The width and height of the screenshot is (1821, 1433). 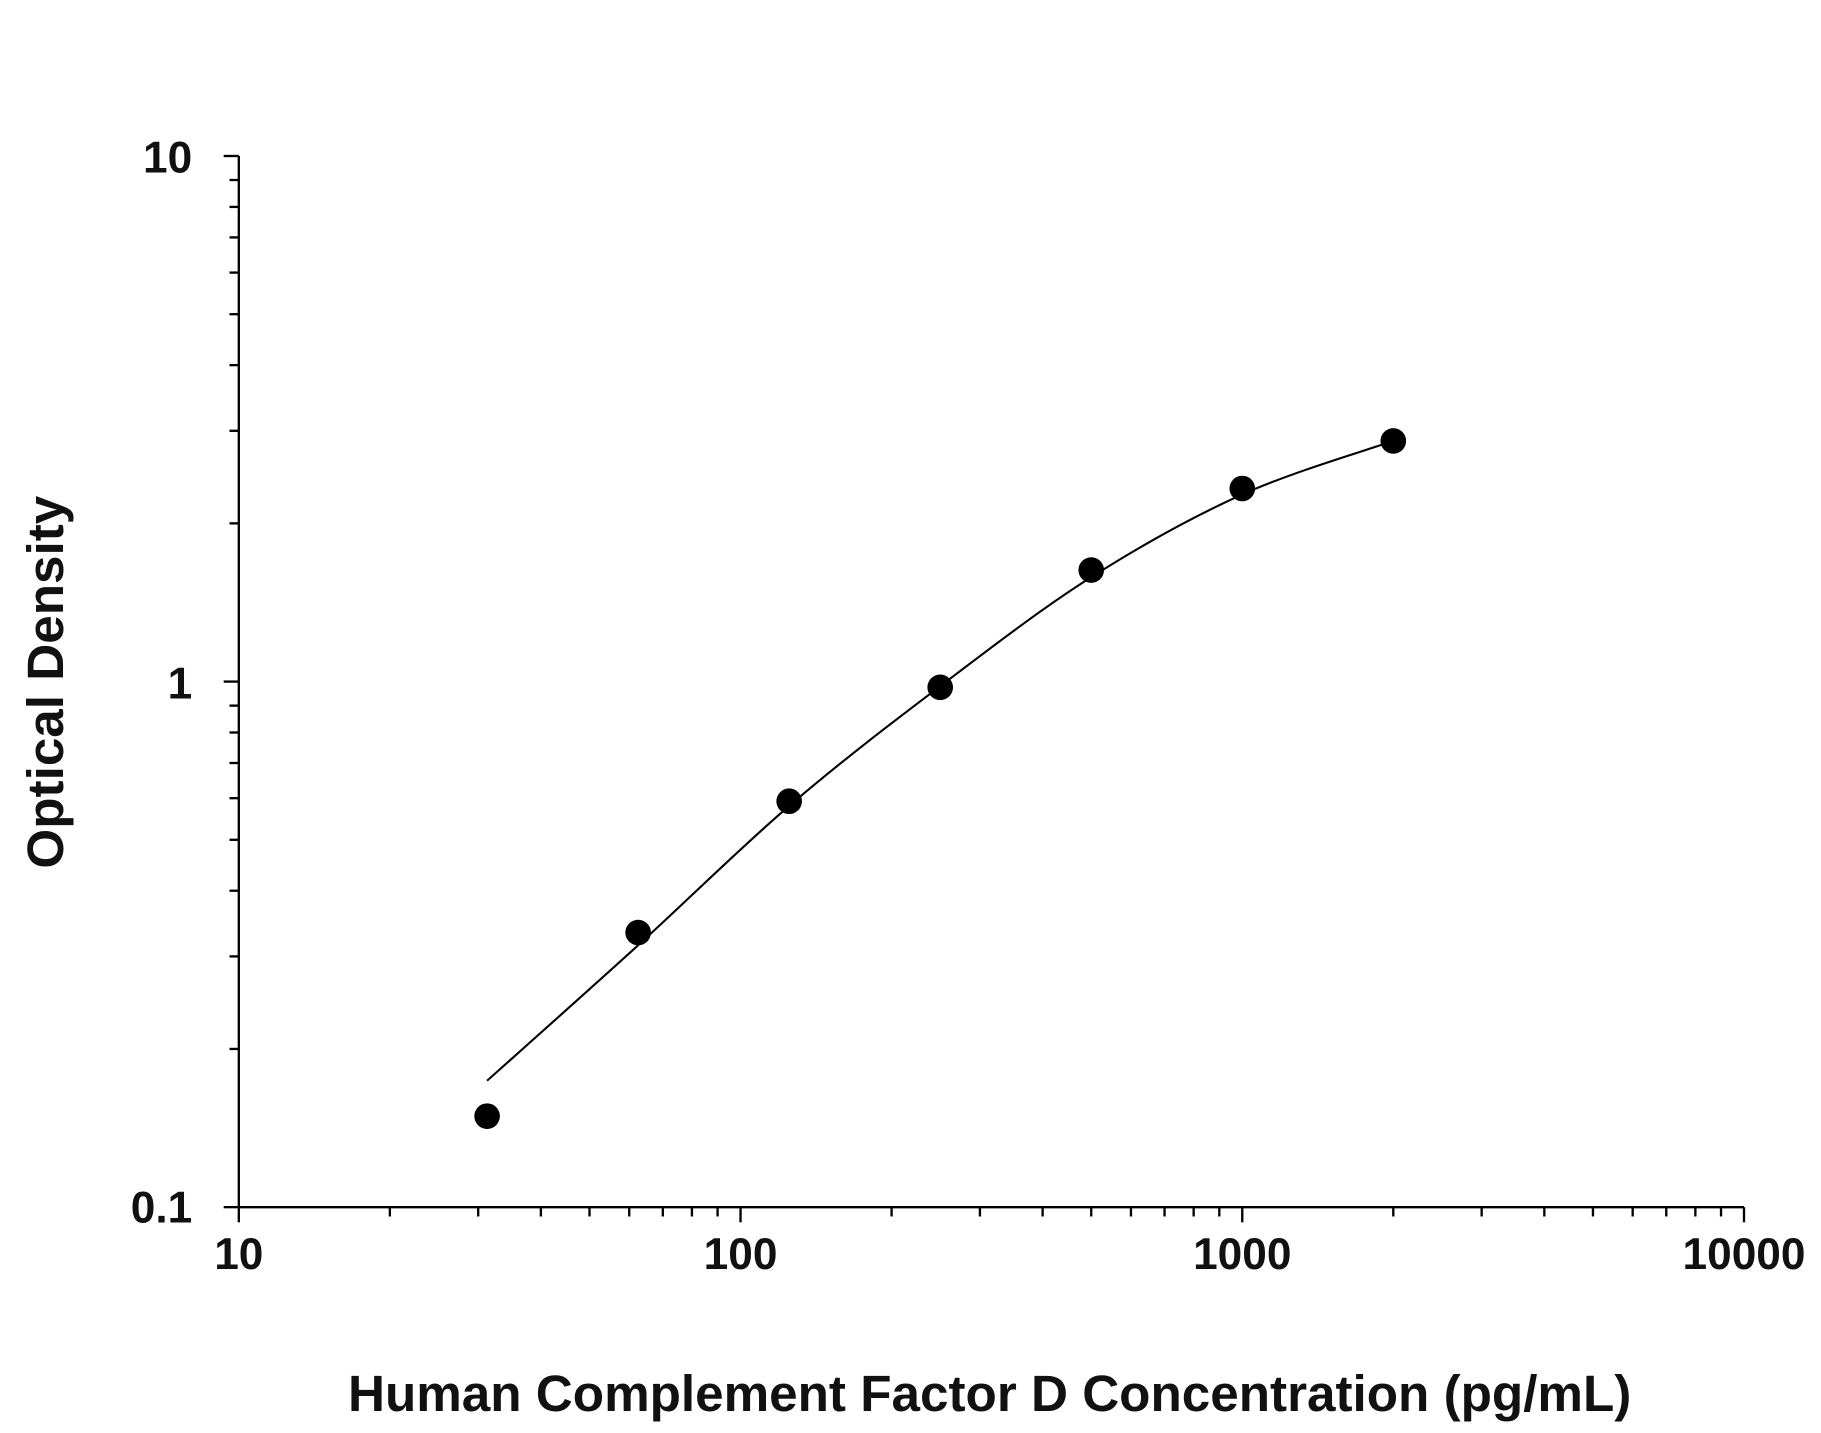 I want to click on y-tick-label: 0.1, so click(x=161, y=1207).